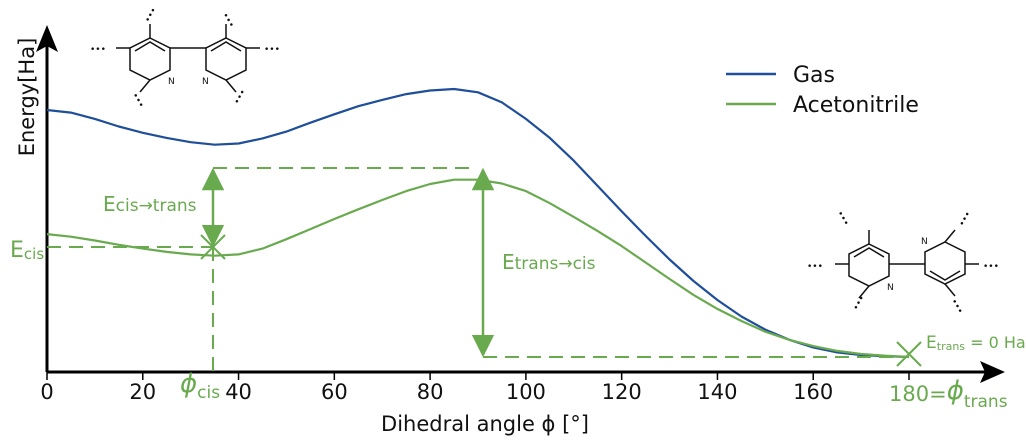 This screenshot has width=1026, height=442. I want to click on trans-bipyridine-molecule-icon: N N ••• ••• ••• ••• ••• •••, so click(903, 262).